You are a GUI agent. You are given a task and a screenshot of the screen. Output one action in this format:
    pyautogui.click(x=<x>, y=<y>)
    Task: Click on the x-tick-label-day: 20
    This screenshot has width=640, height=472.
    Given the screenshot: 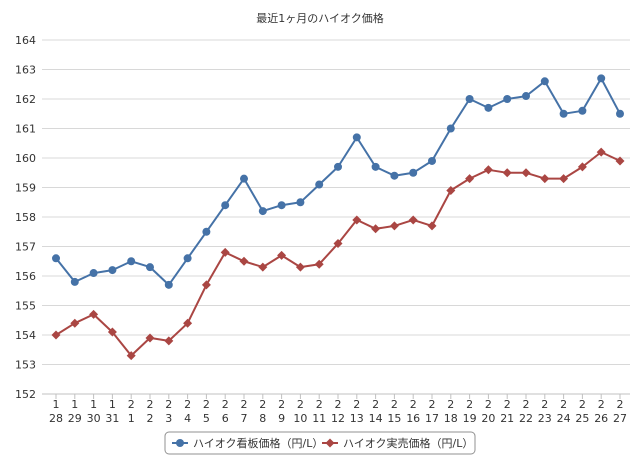 What is the action you would take?
    pyautogui.click(x=488, y=418)
    